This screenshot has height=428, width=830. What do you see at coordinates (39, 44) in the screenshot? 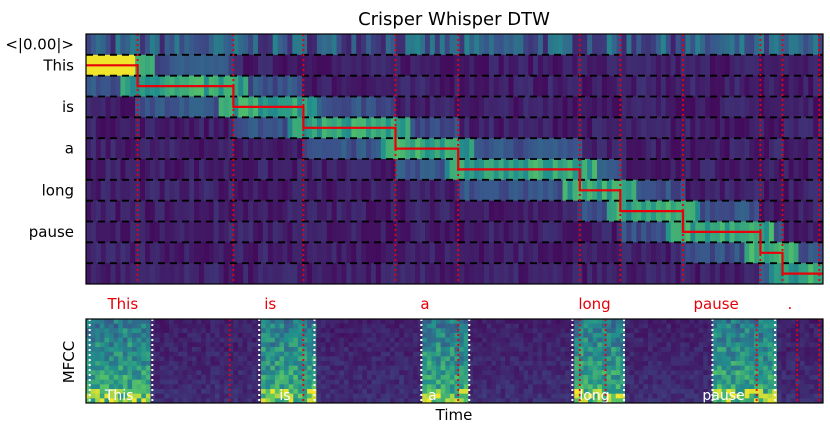
I see `token-tick-label: <|0.00|>` at bounding box center [39, 44].